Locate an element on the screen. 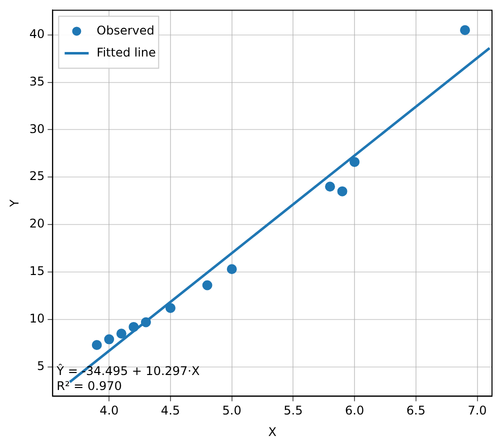 The image size is (500, 446). x-tick-label: 5.0 is located at coordinates (232, 411).